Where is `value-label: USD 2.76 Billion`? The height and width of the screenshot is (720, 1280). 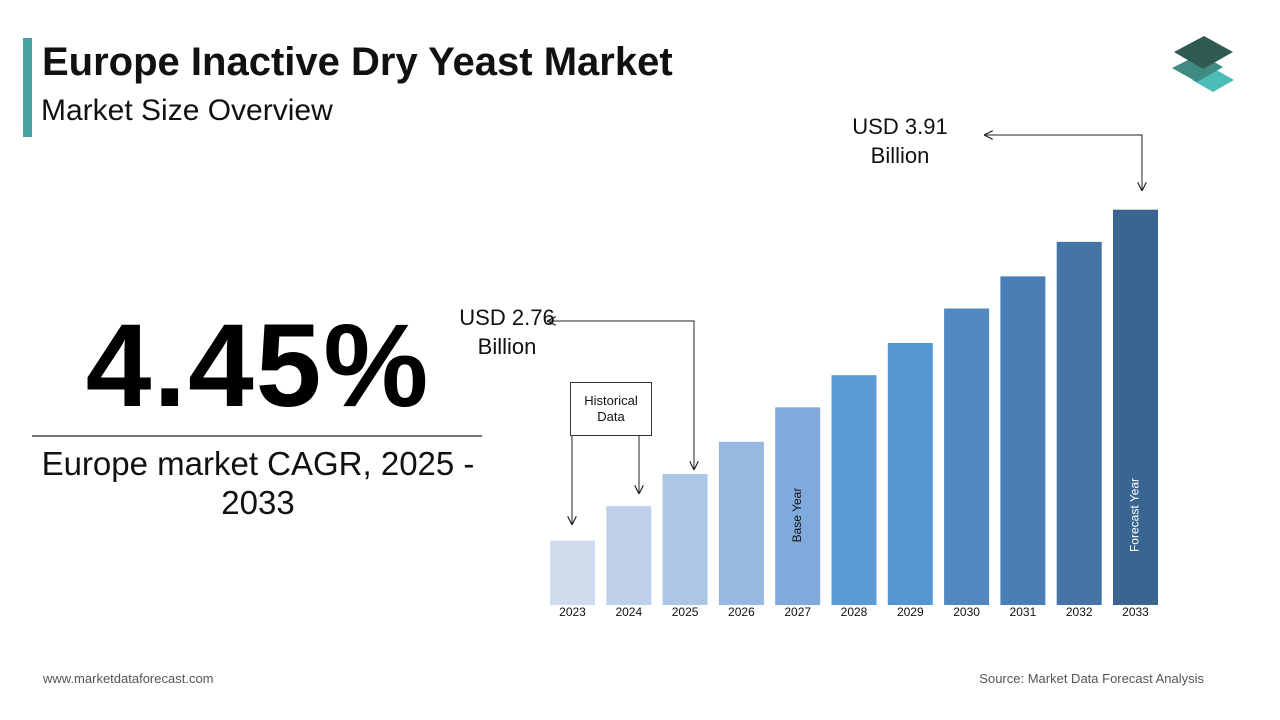
value-label: USD 2.76 Billion is located at coordinates (507, 332).